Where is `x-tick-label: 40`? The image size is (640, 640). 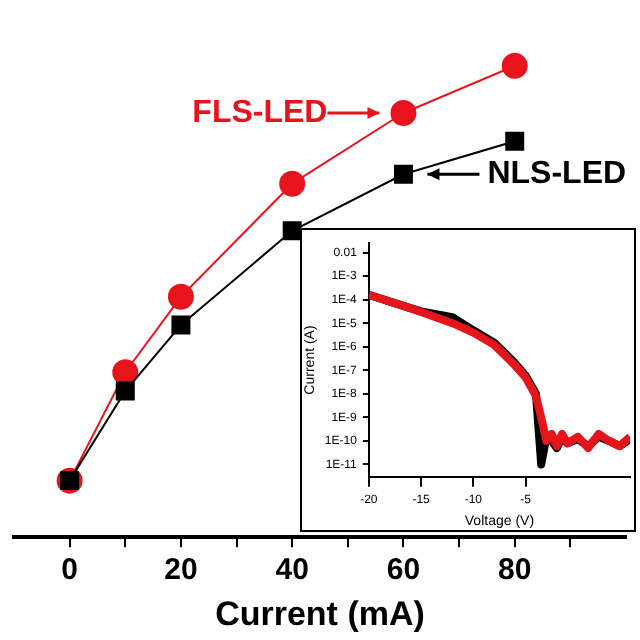
x-tick-label: 40 is located at coordinates (292, 570).